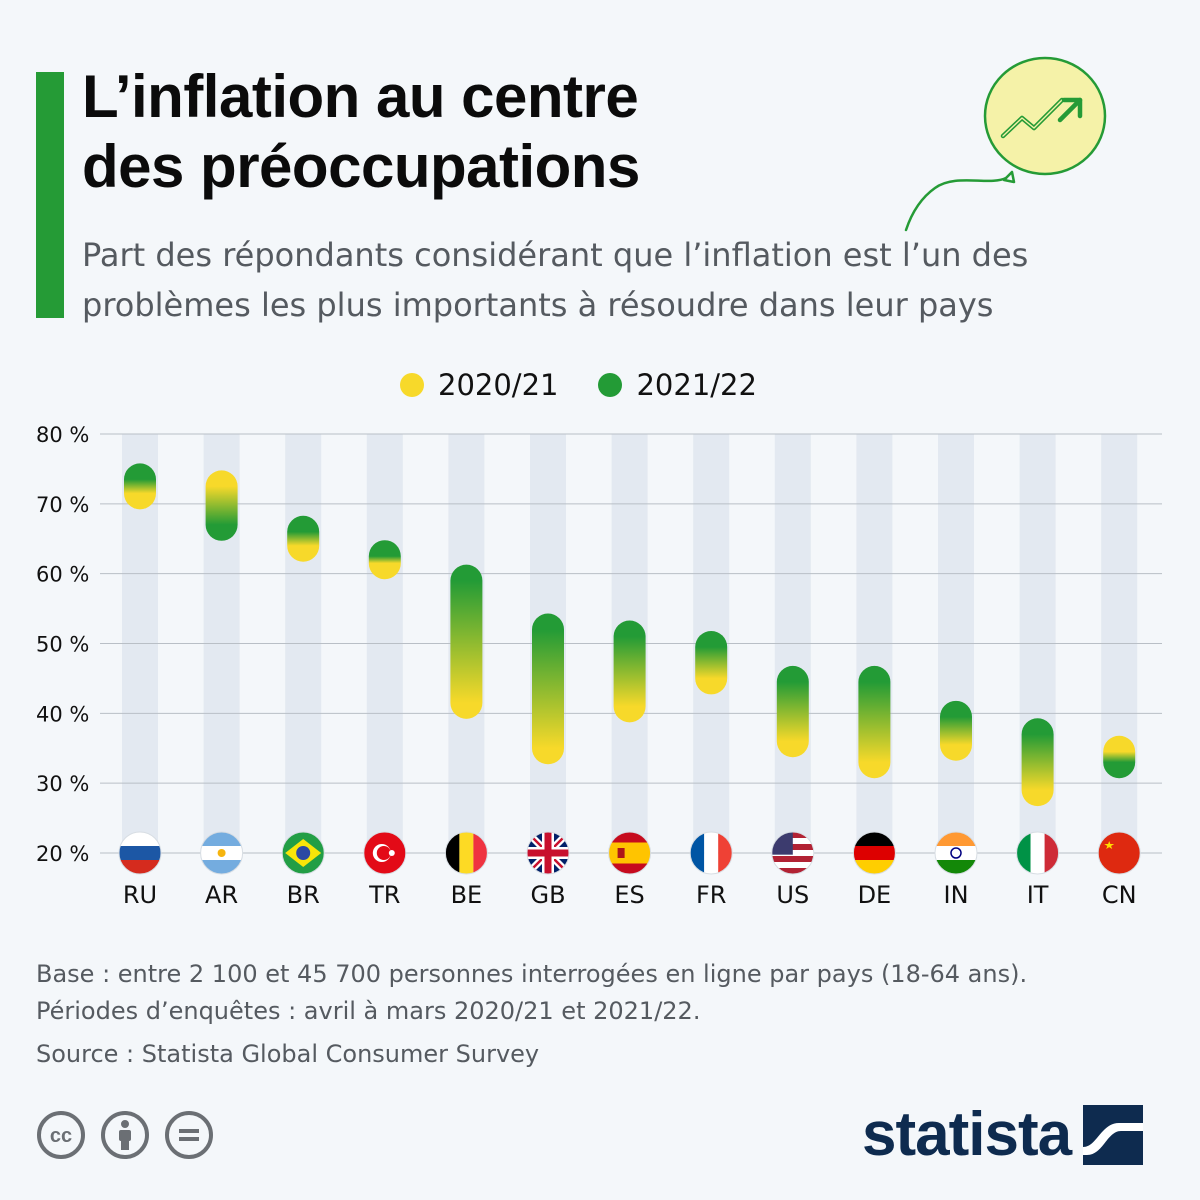 Image resolution: width=1200 pixels, height=1200 pixels. I want to click on x-tick-label-br: BR, so click(303, 895).